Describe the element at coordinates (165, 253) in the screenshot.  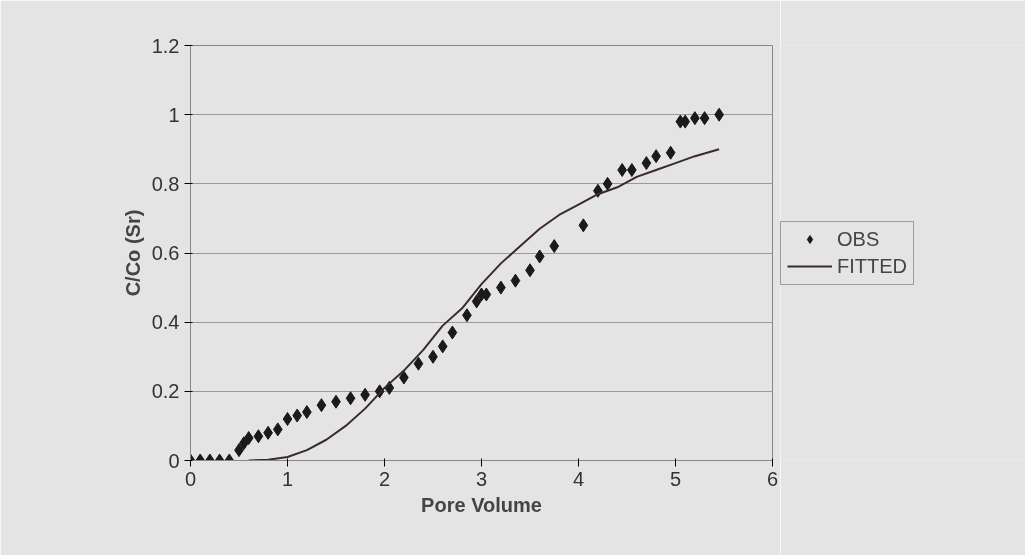
I see `y-tick-label: 0.6` at that location.